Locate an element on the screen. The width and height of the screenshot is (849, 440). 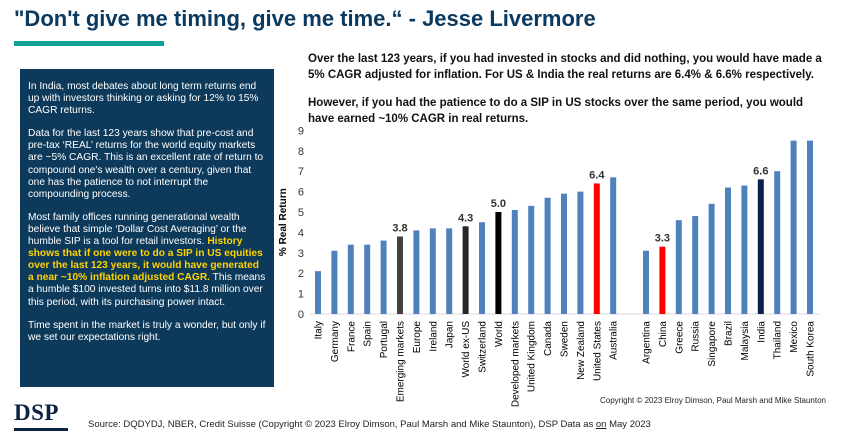
dsp-logo: DSP is located at coordinates (36, 412).